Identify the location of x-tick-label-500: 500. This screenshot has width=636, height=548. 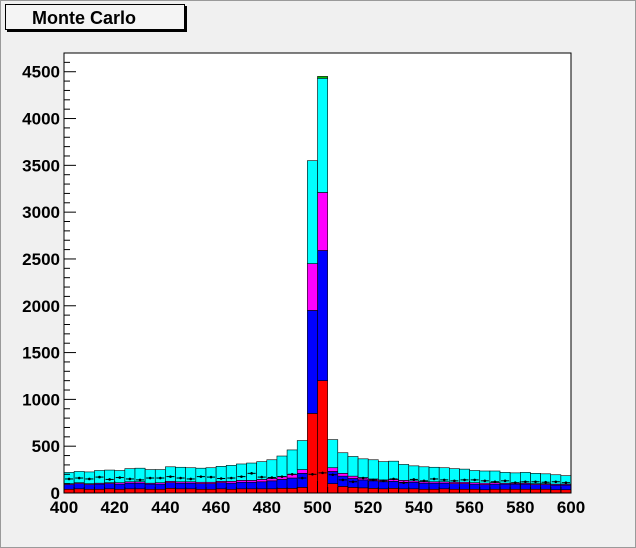
(317, 507).